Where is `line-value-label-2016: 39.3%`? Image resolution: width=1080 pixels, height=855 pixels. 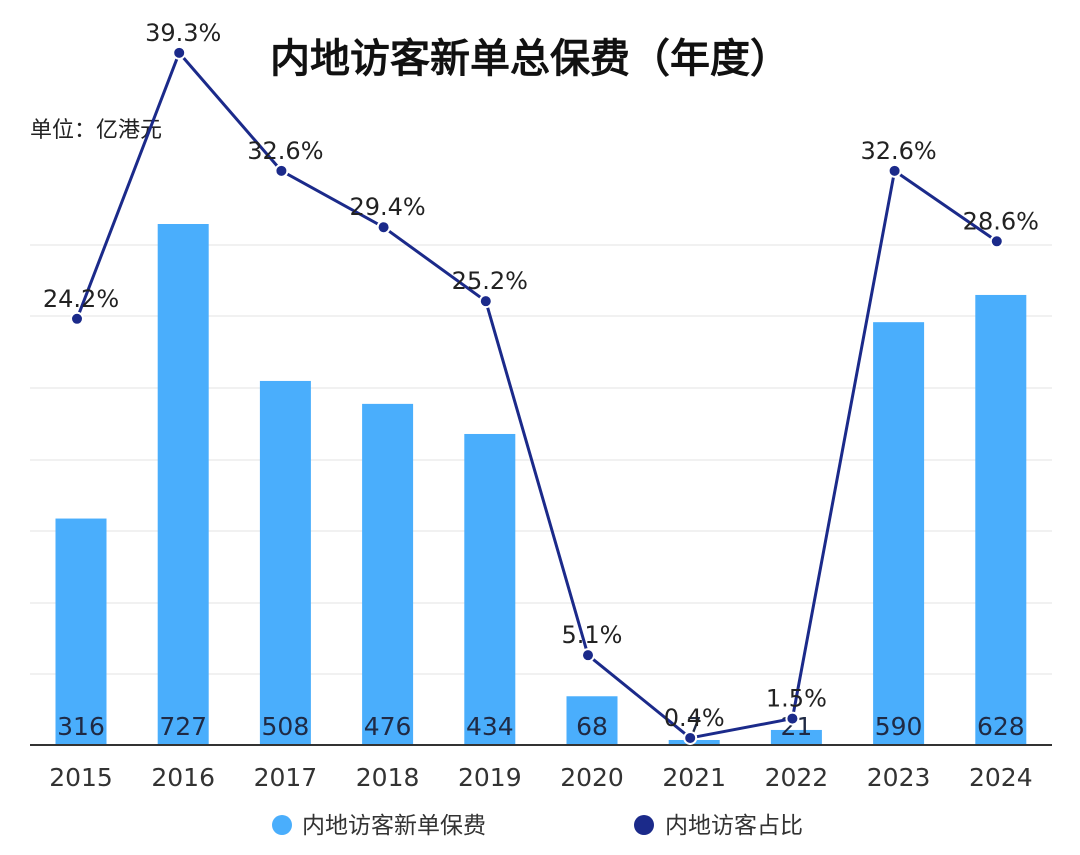
line-value-label-2016: 39.3% is located at coordinates (183, 33).